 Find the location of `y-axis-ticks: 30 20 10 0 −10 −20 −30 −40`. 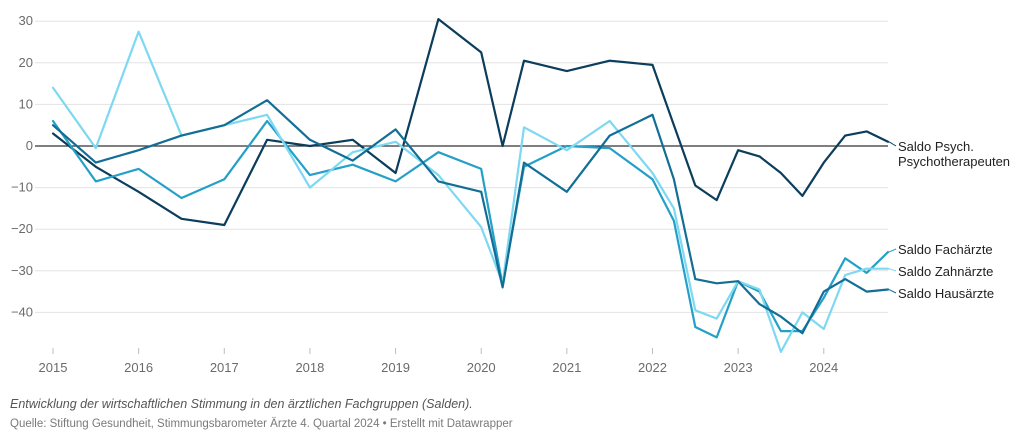

y-axis-ticks: 30 20 10 0 −10 −20 −30 −40 is located at coordinates (22, 166).